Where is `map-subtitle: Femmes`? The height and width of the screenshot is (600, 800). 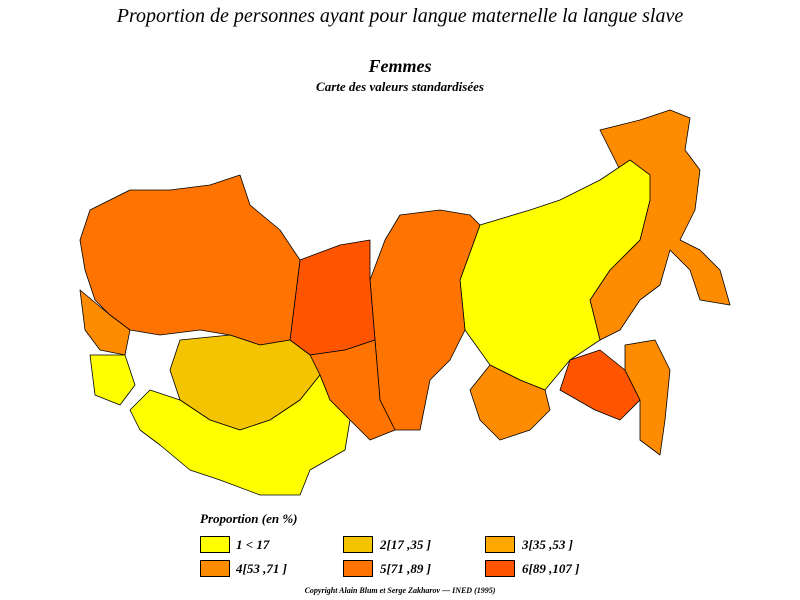 map-subtitle: Femmes is located at coordinates (400, 66).